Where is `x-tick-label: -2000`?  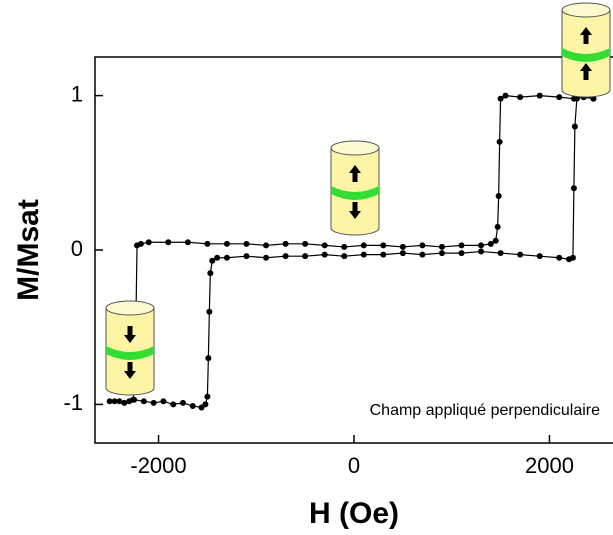 x-tick-label: -2000 is located at coordinates (158, 465).